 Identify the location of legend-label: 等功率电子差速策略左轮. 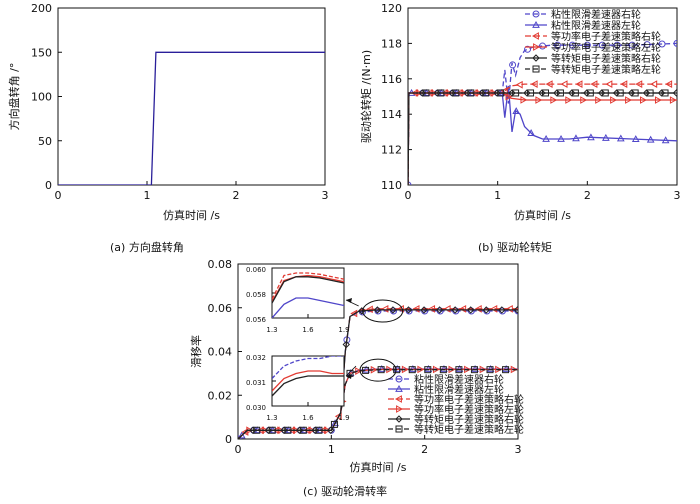
(469, 409).